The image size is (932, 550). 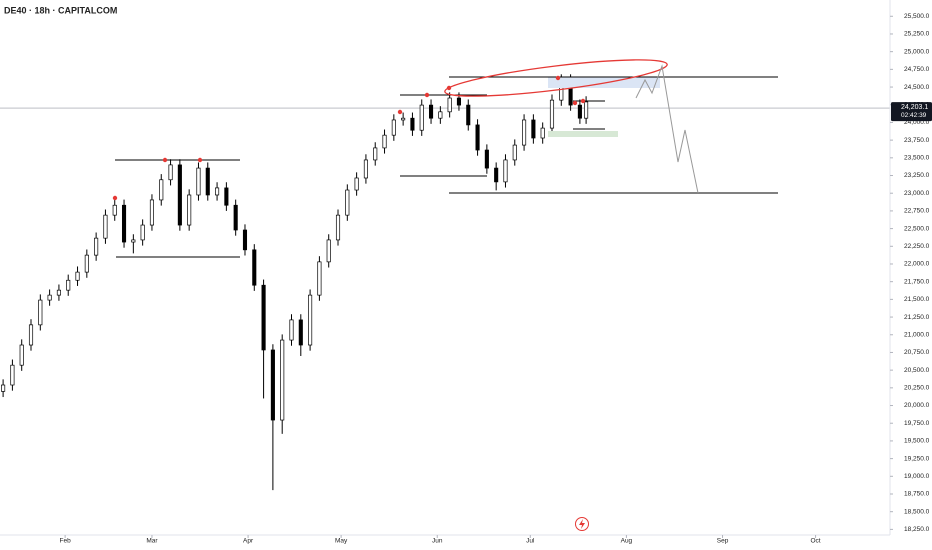 I want to click on y-tick-label: 21,750.0, so click(x=917, y=281).